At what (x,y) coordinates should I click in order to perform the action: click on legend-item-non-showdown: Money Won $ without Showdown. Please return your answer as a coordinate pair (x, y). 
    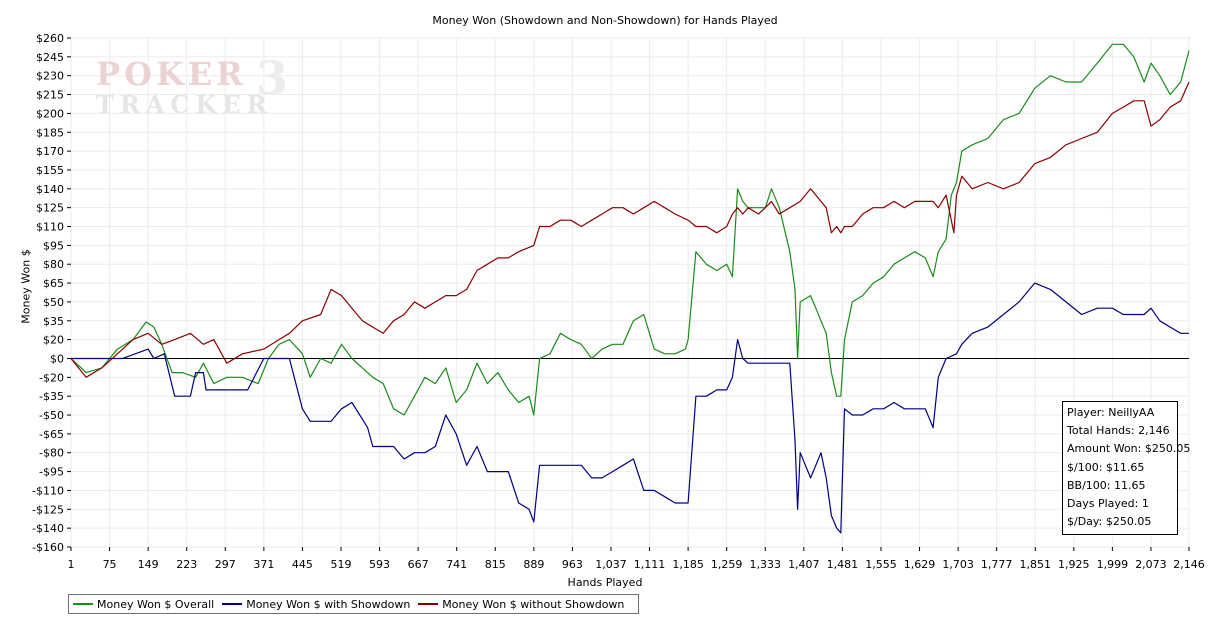
    Looking at the image, I should click on (521, 604).